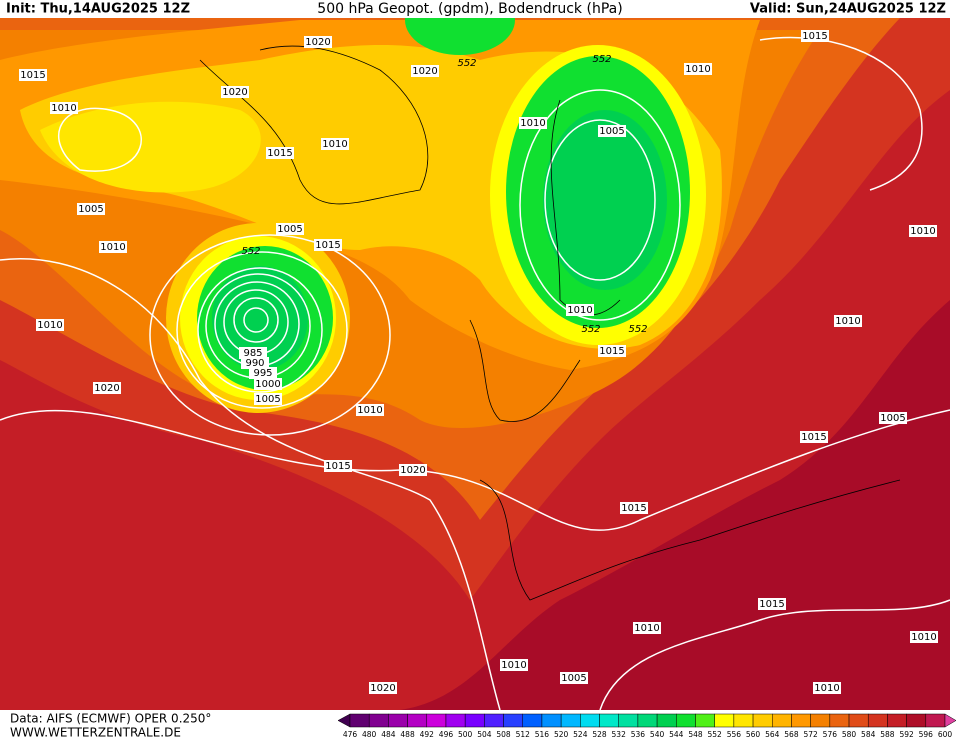 The width and height of the screenshot is (959, 741). What do you see at coordinates (868, 734) in the screenshot?
I see `scale-label: 584` at bounding box center [868, 734].